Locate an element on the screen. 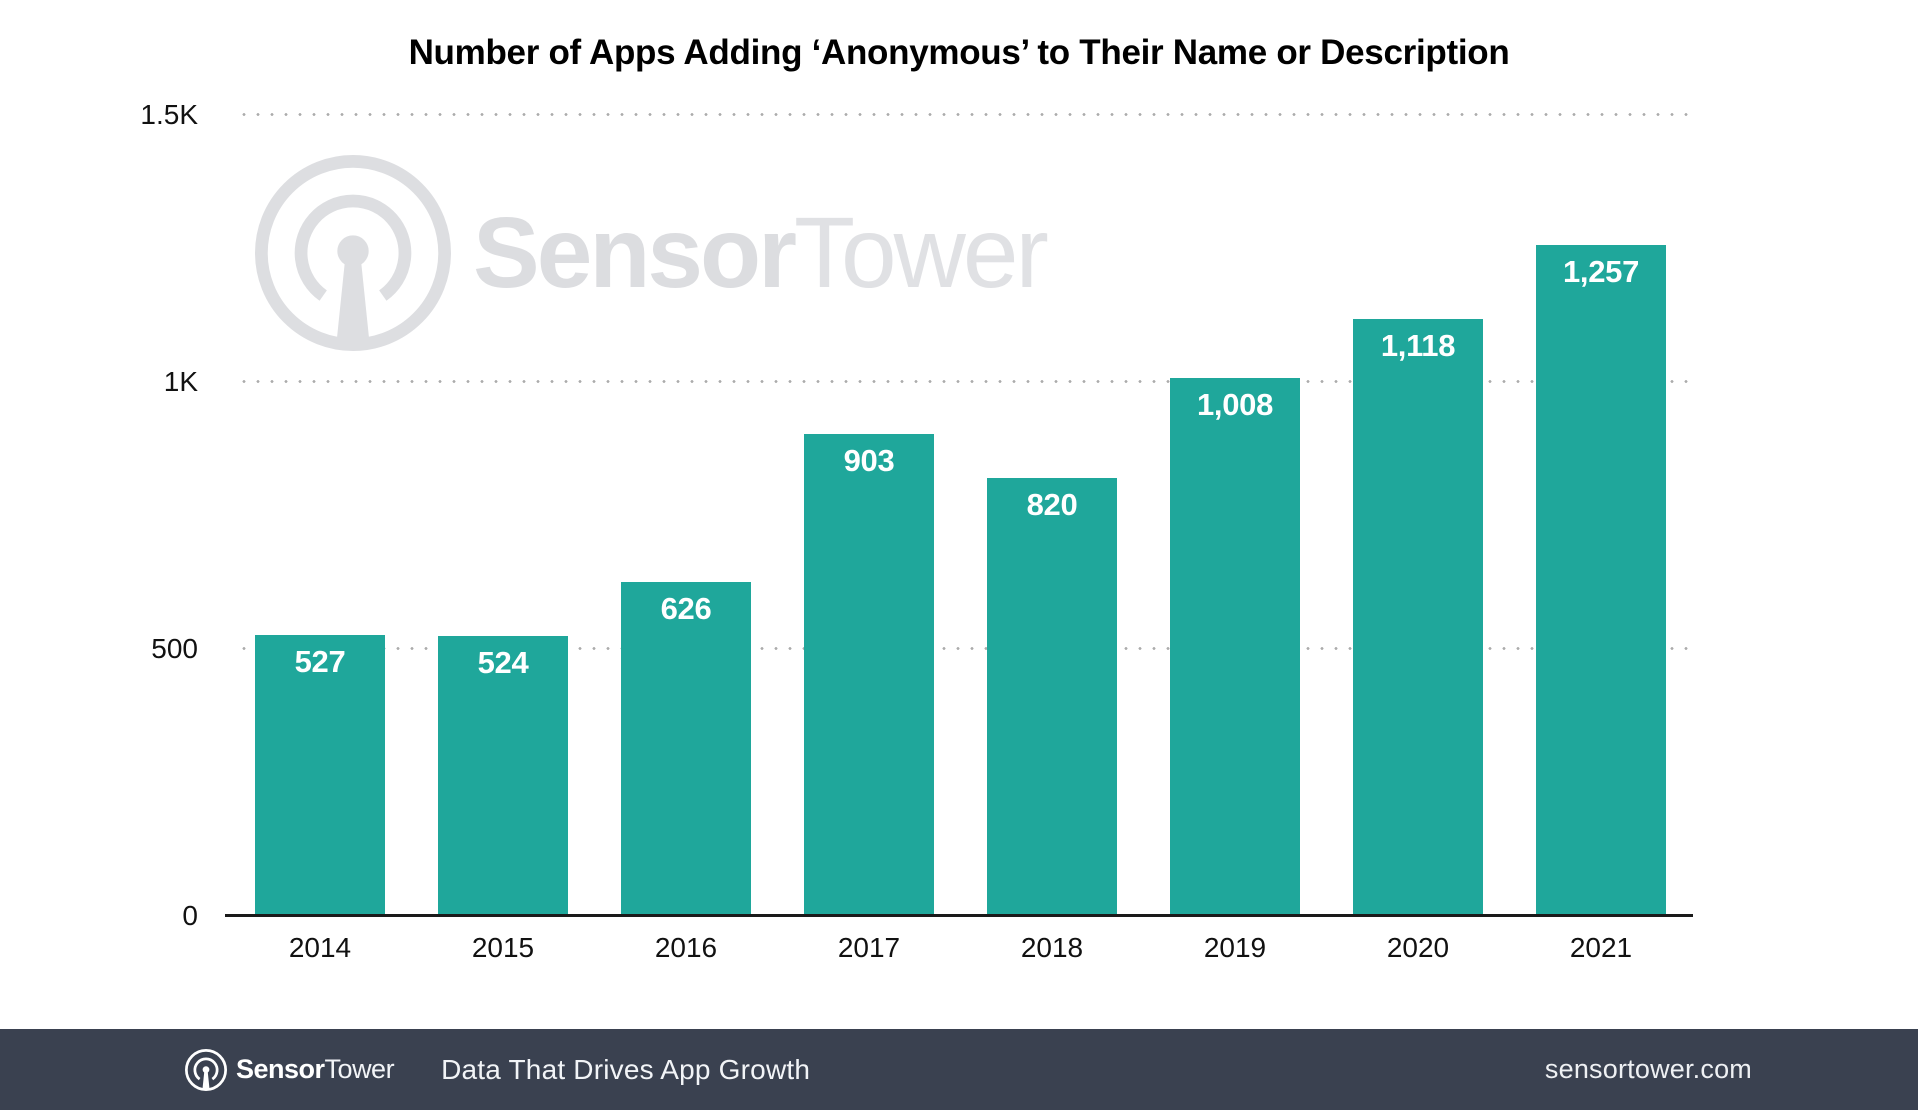 This screenshot has width=1918, height=1110. bar-value-label-2021: 1,257 is located at coordinates (1601, 271).